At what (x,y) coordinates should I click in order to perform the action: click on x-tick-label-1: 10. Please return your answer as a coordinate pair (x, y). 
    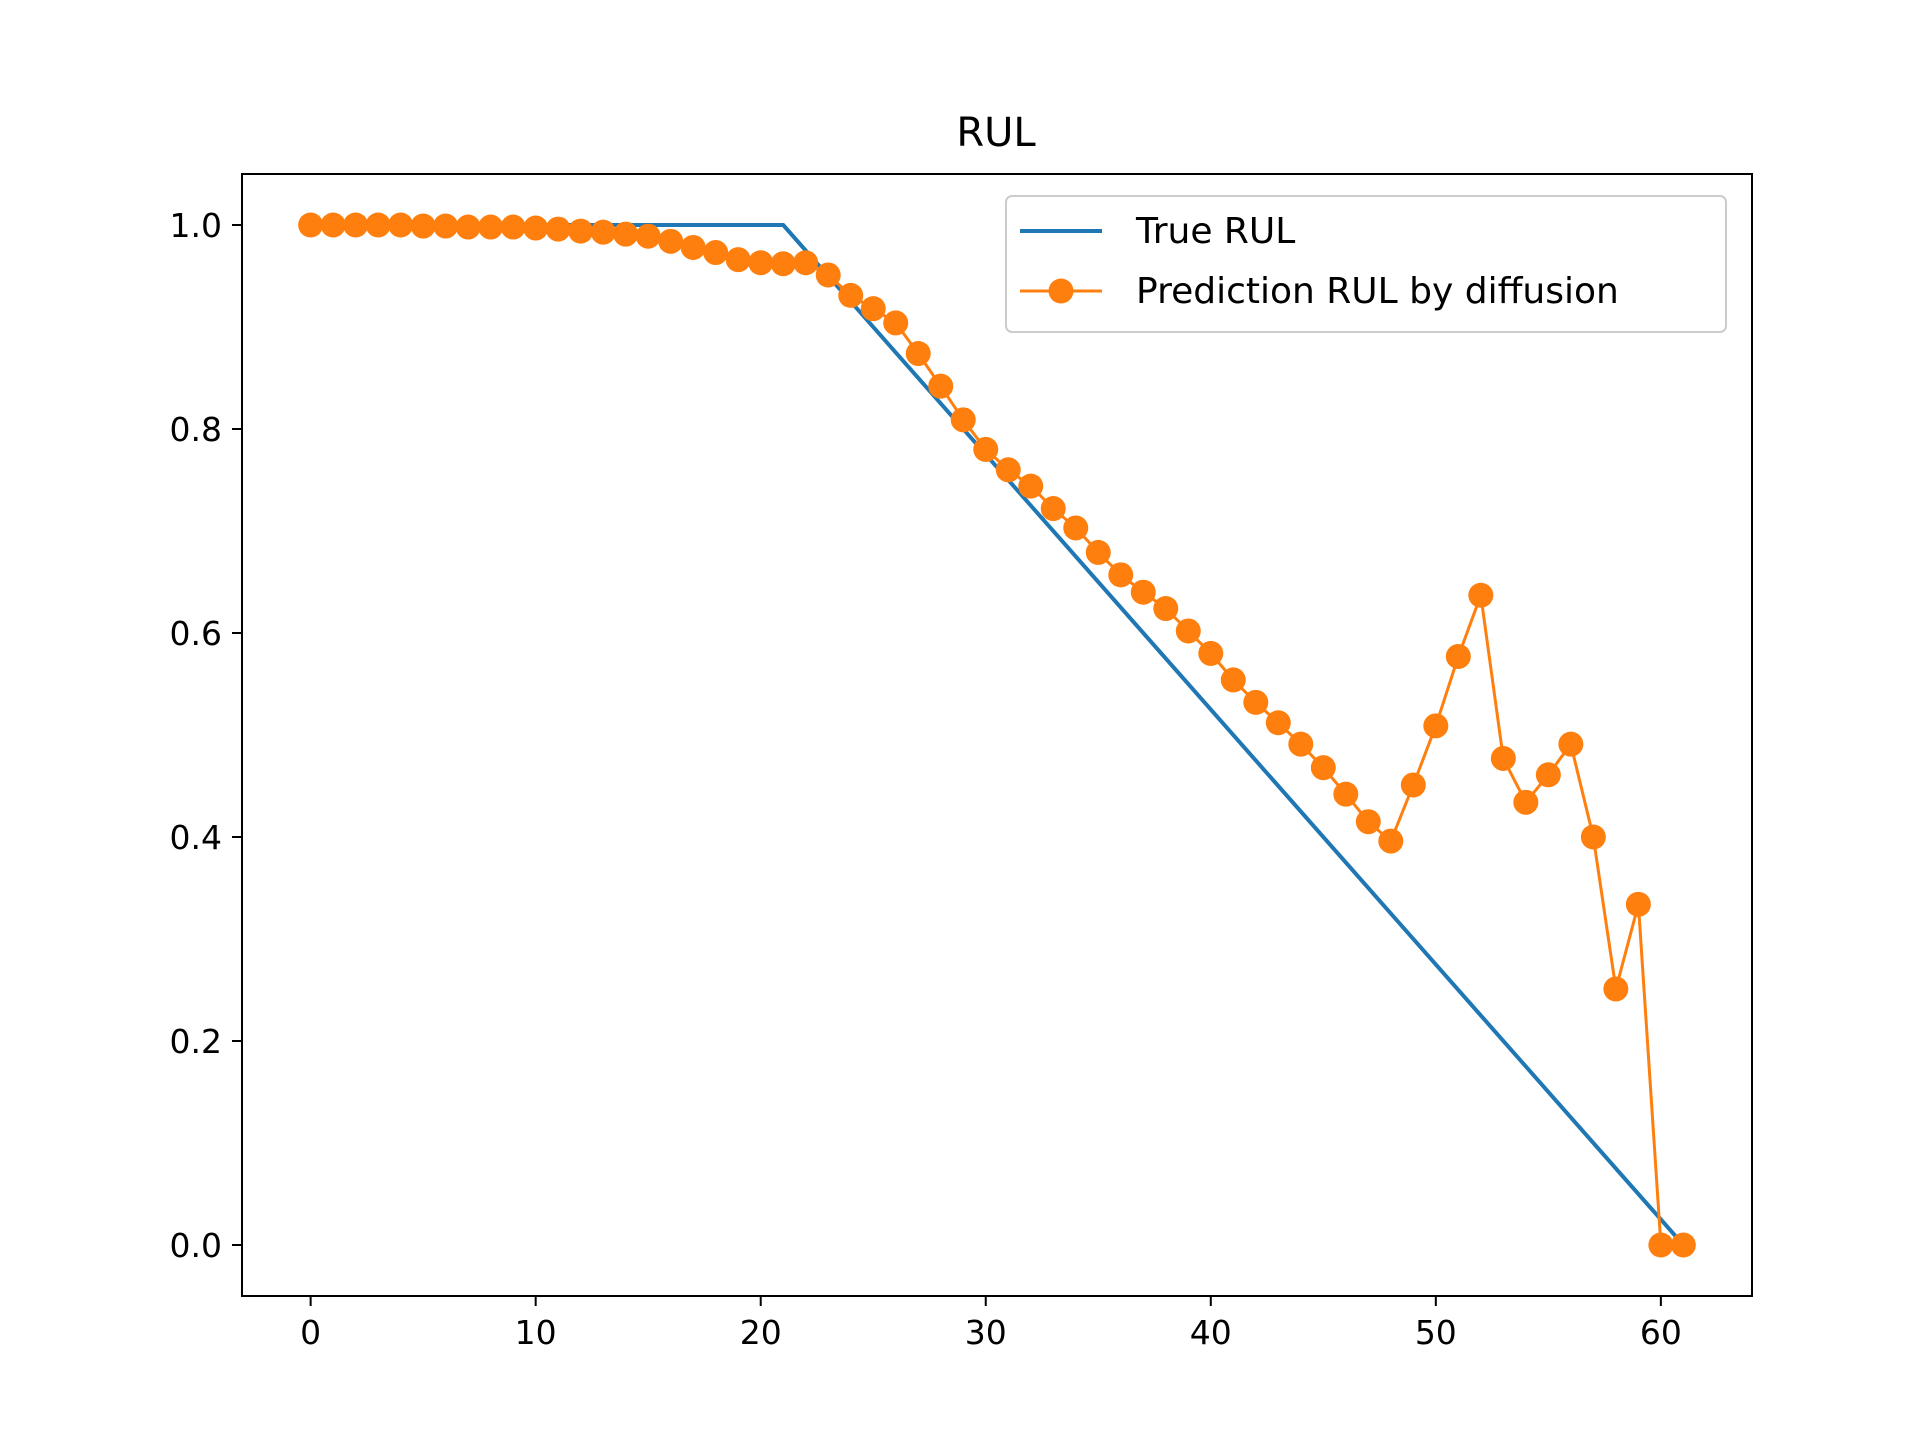
    Looking at the image, I should click on (536, 1332).